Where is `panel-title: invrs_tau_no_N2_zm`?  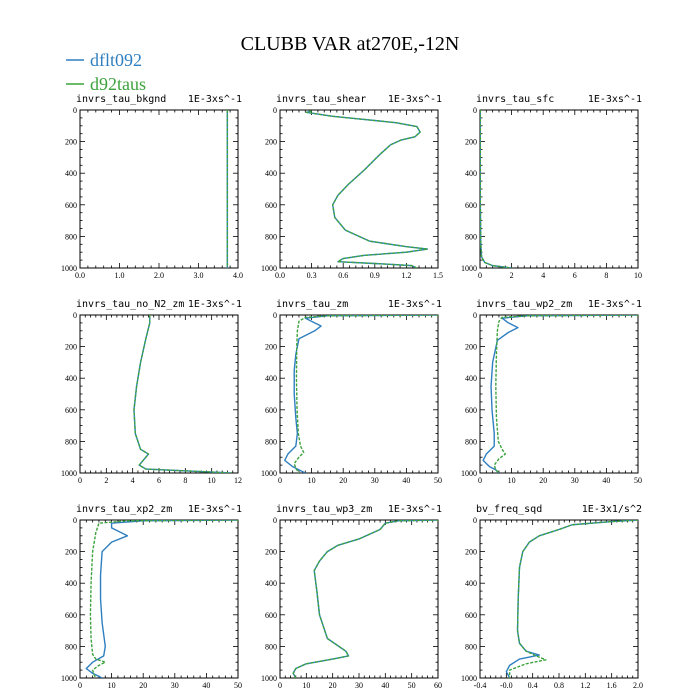
panel-title: invrs_tau_no_N2_zm is located at coordinates (130, 304).